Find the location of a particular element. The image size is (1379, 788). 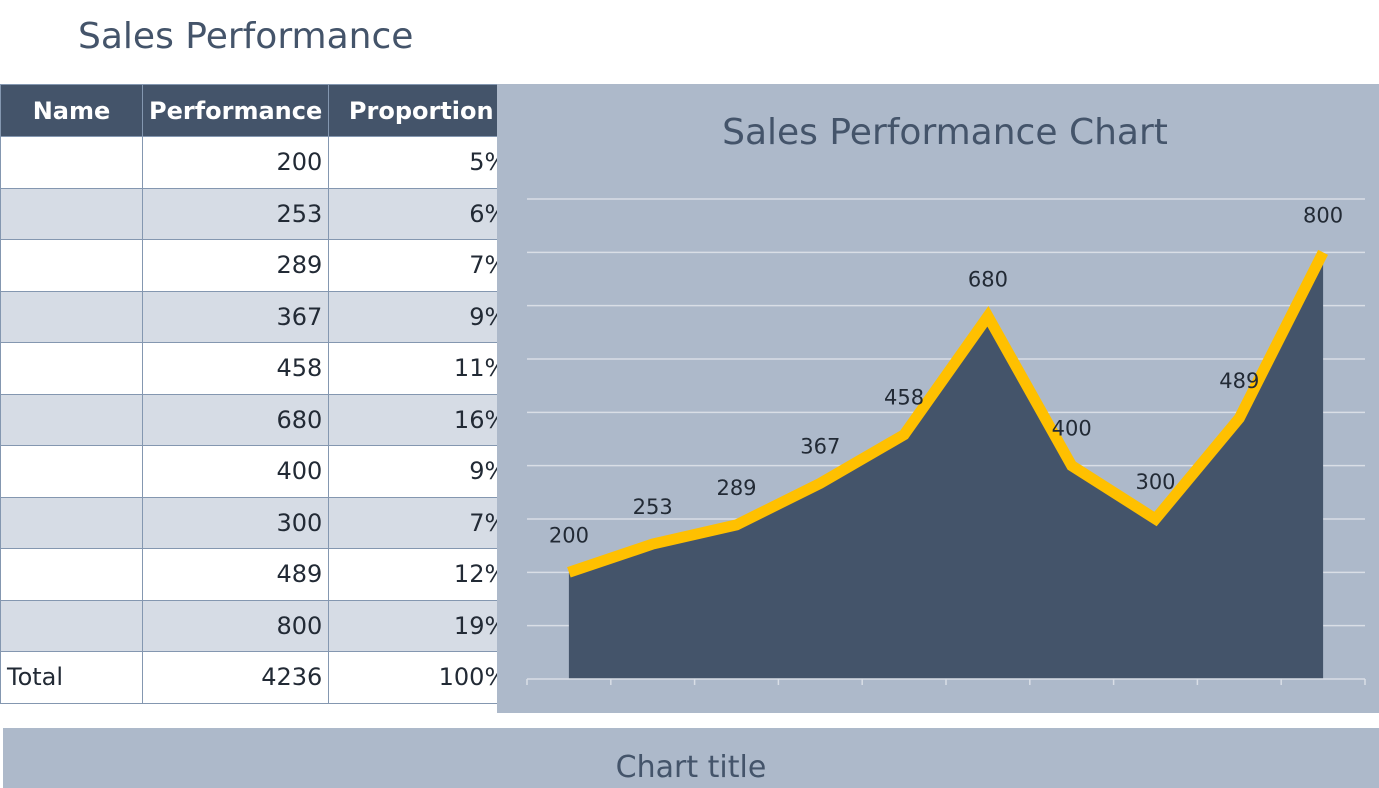

table-row: 300 7% is located at coordinates (257, 522).